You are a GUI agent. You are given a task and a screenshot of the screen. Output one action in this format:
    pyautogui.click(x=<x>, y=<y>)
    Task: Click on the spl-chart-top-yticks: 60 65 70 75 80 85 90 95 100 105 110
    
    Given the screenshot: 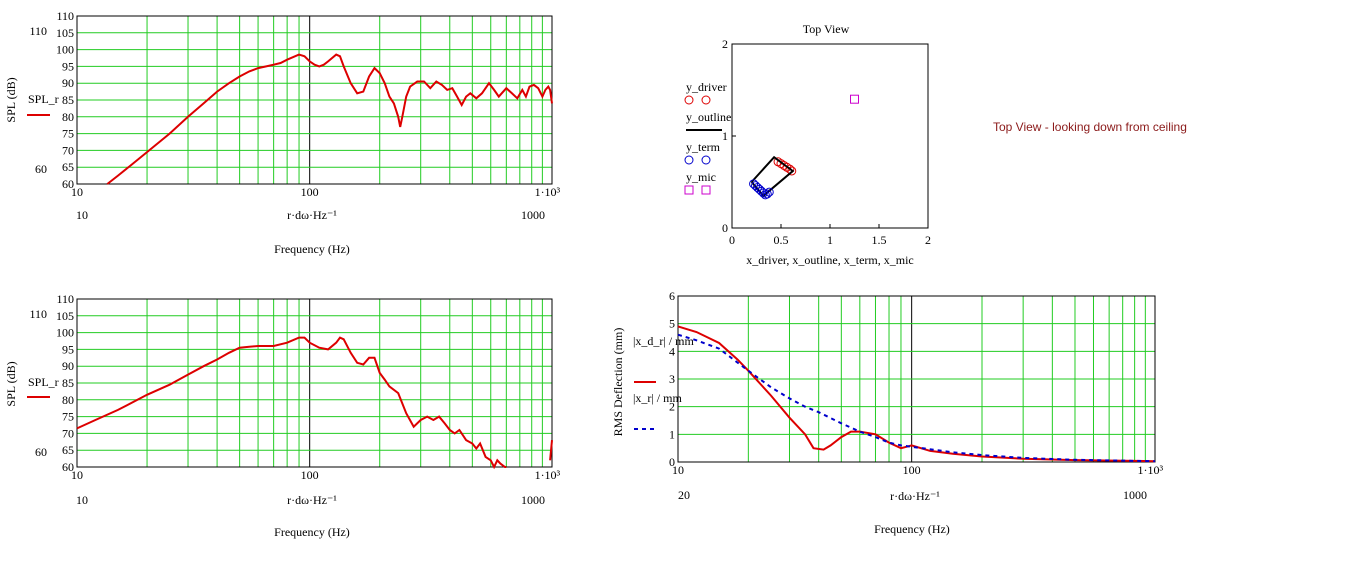 What is the action you would take?
    pyautogui.click(x=65, y=100)
    